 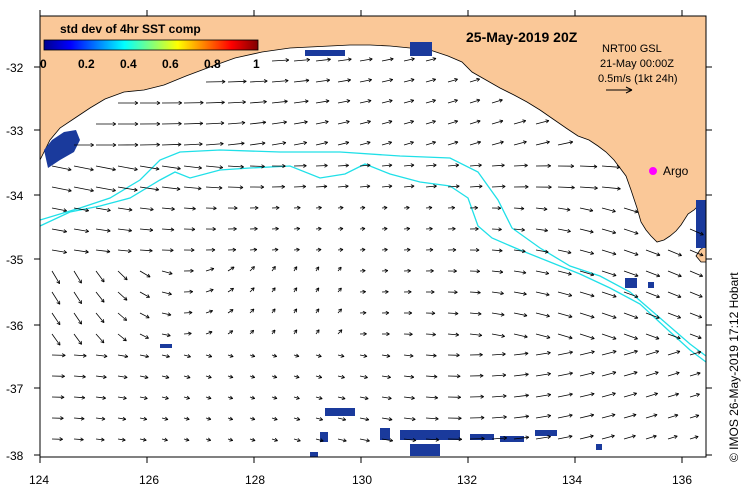 I want to click on colorbar-tick: 0.8, so click(x=212, y=64).